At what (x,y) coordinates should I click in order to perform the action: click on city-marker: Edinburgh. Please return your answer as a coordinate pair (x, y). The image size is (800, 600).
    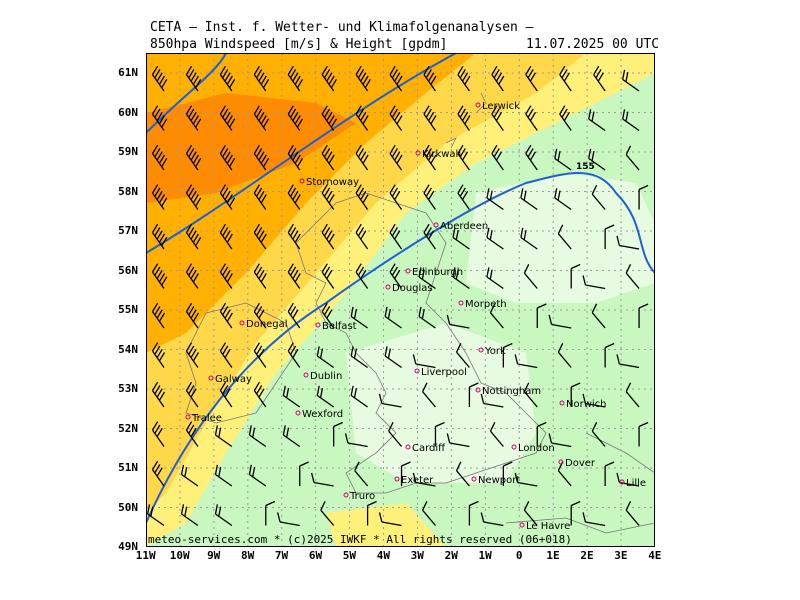
    Looking at the image, I should click on (434, 272).